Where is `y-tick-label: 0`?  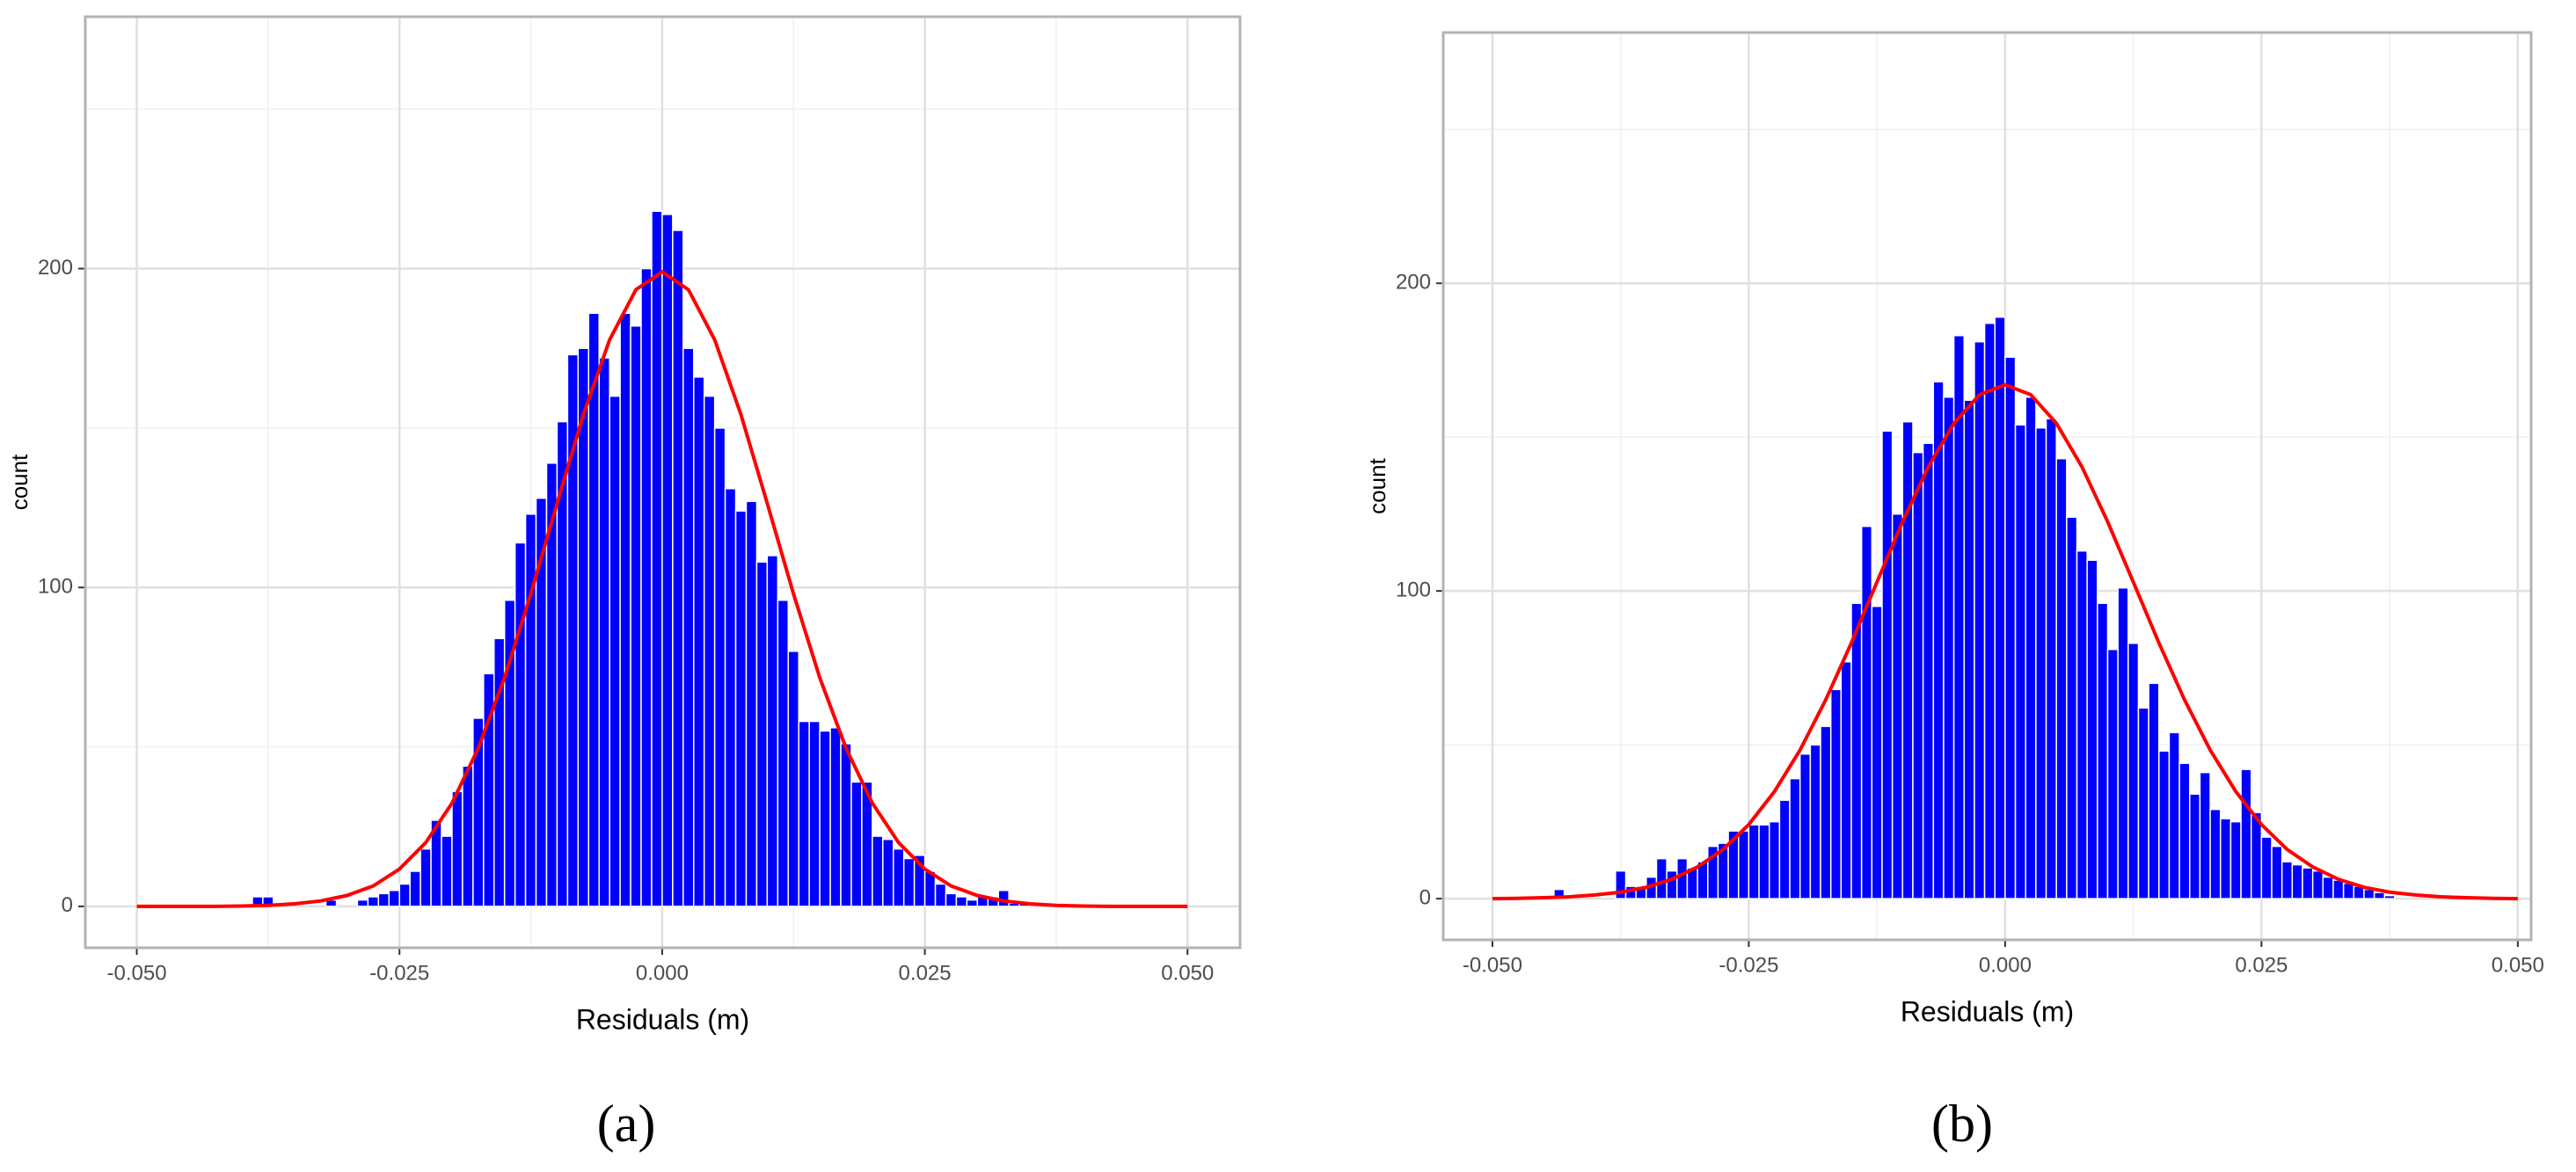 y-tick-label: 0 is located at coordinates (1425, 897).